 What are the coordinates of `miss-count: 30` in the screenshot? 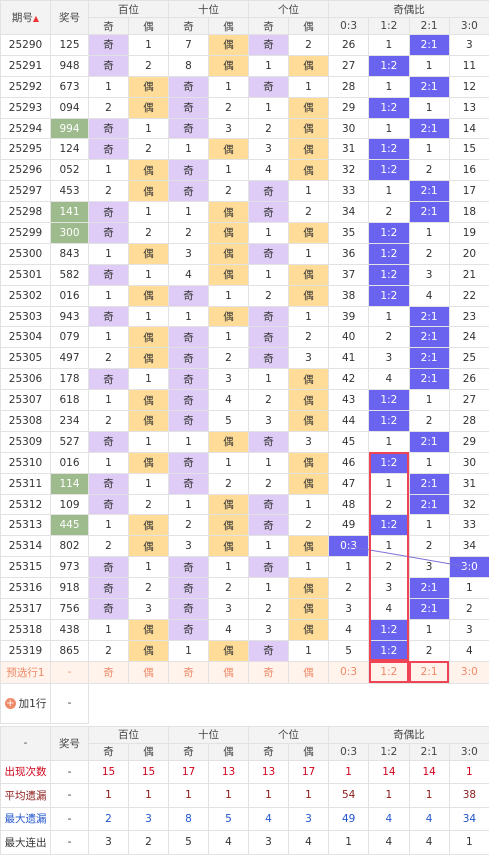 It's located at (348, 128).